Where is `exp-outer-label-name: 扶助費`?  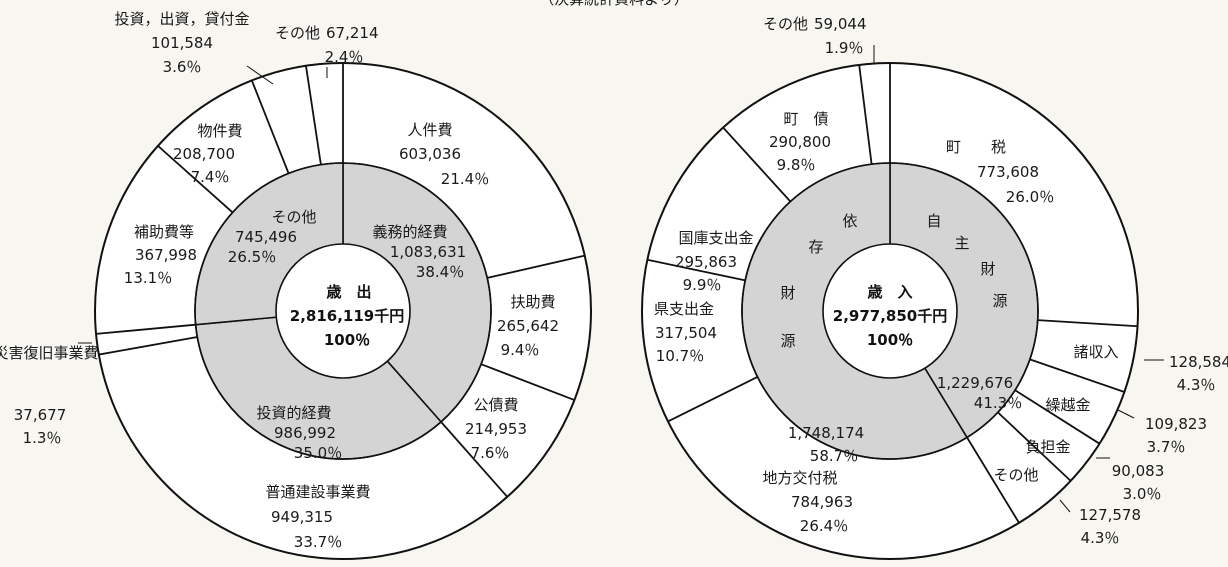 exp-outer-label-name: 扶助費 is located at coordinates (532, 302).